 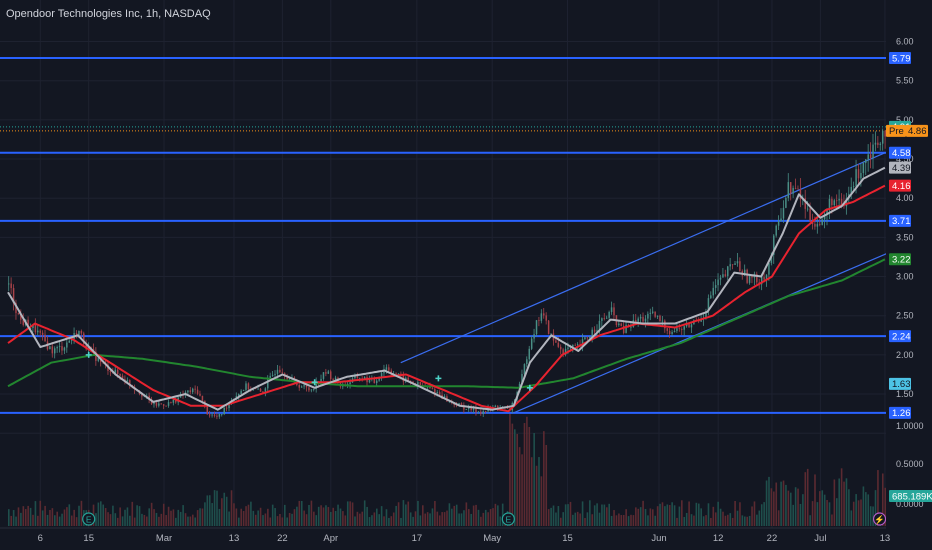 What do you see at coordinates (484, 519) in the screenshot?
I see `event-badges: E E ⚡` at bounding box center [484, 519].